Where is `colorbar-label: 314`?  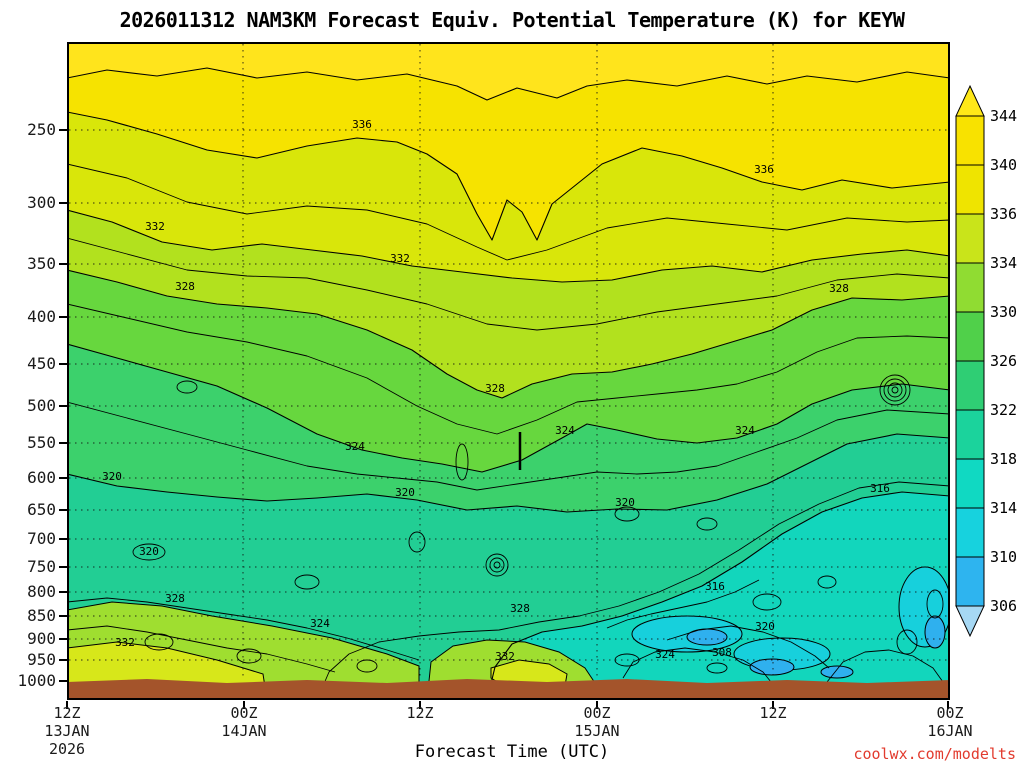 colorbar-label: 314 is located at coordinates (1003, 508).